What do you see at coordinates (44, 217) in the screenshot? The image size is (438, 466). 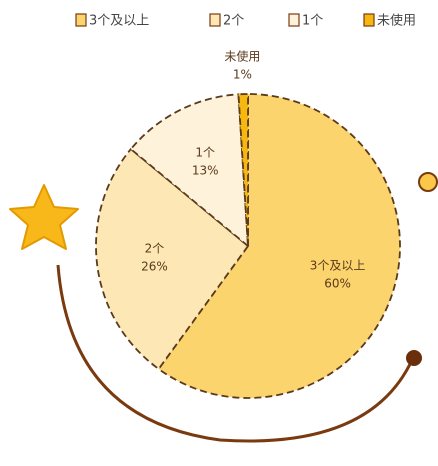 I see `decor-star` at bounding box center [44, 217].